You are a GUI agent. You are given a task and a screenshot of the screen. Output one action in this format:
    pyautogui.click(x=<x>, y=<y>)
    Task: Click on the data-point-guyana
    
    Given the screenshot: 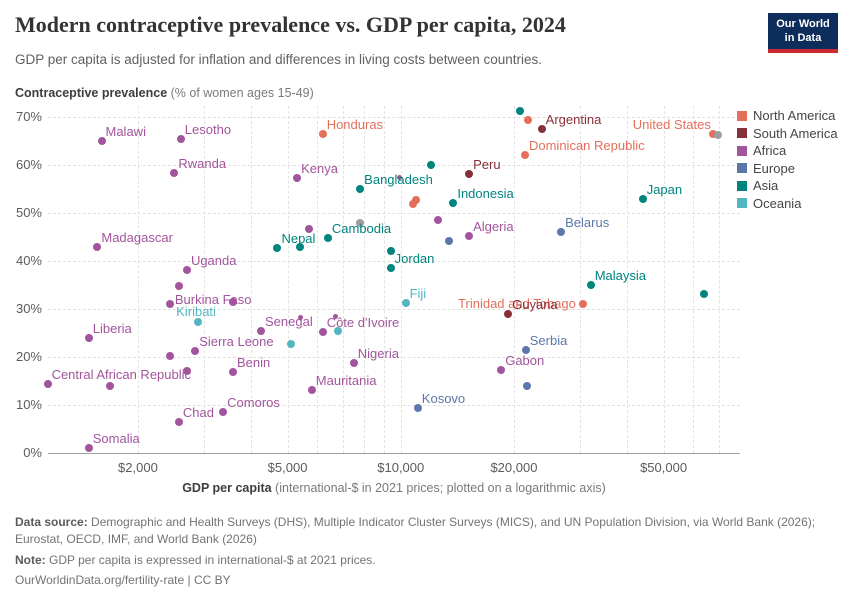 What is the action you would take?
    pyautogui.click(x=508, y=313)
    